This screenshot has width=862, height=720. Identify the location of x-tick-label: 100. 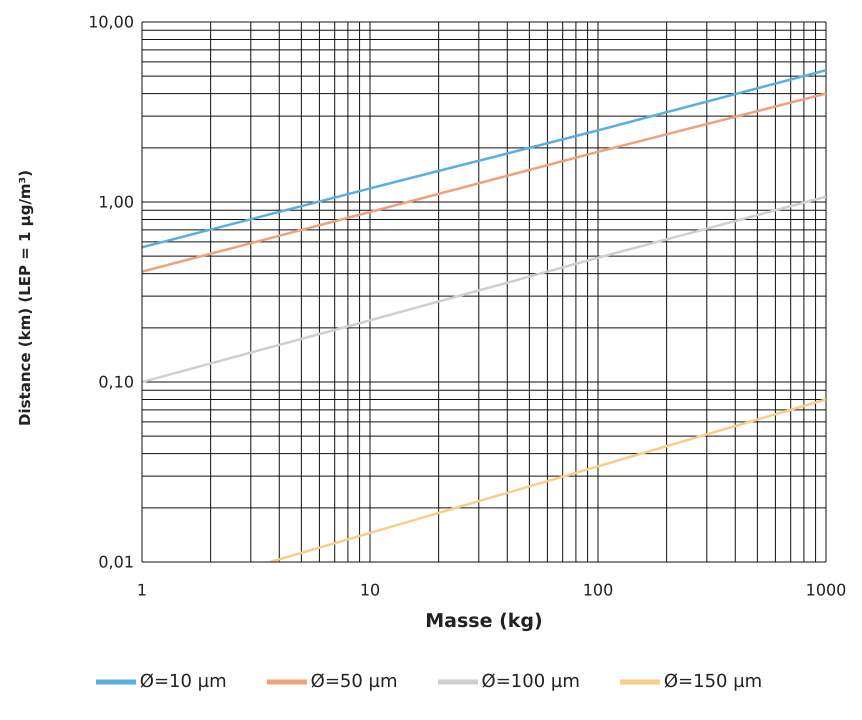
(598, 590).